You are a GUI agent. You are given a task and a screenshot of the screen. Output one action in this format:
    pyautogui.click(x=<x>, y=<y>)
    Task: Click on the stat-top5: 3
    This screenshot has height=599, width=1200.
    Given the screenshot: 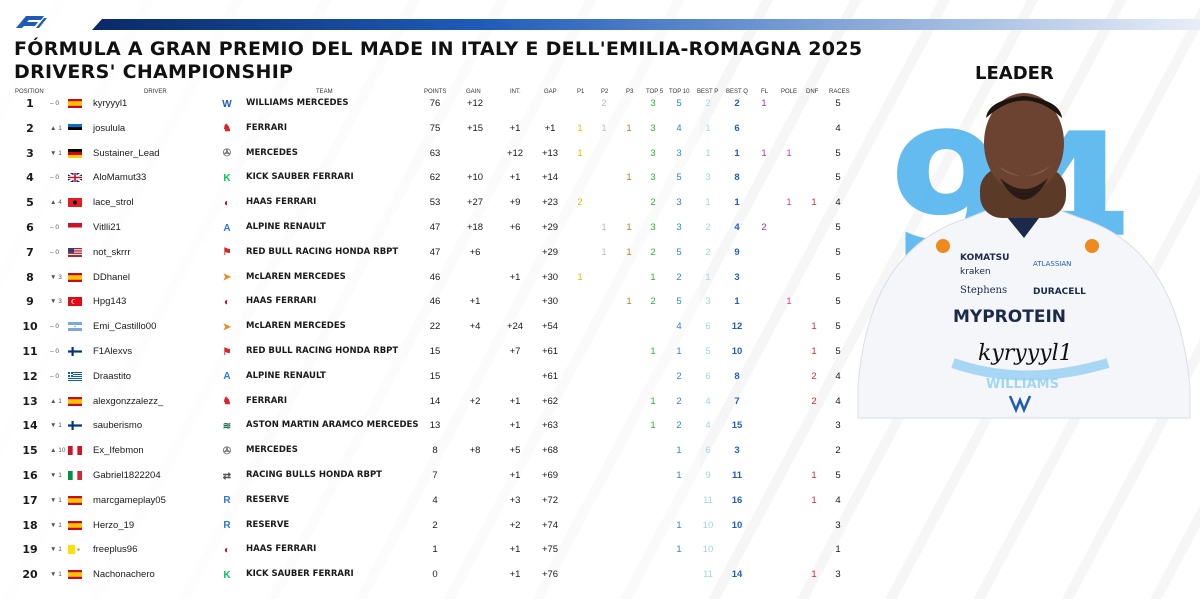 What is the action you would take?
    pyautogui.click(x=653, y=103)
    